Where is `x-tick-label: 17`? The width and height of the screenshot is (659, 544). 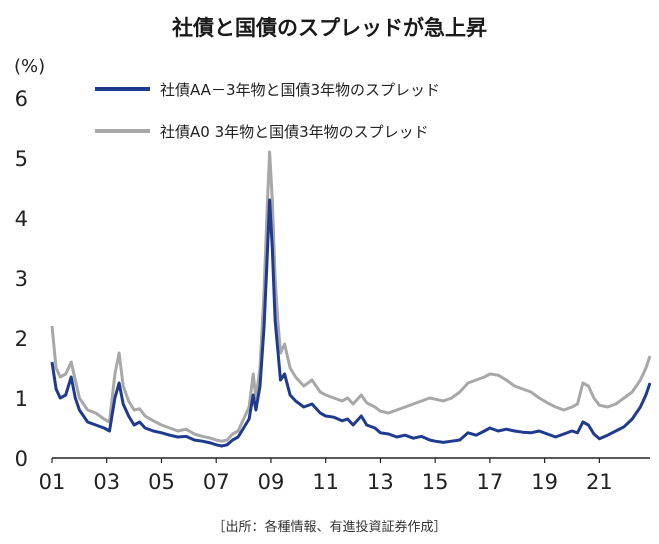
x-tick-label: 17 is located at coordinates (490, 482).